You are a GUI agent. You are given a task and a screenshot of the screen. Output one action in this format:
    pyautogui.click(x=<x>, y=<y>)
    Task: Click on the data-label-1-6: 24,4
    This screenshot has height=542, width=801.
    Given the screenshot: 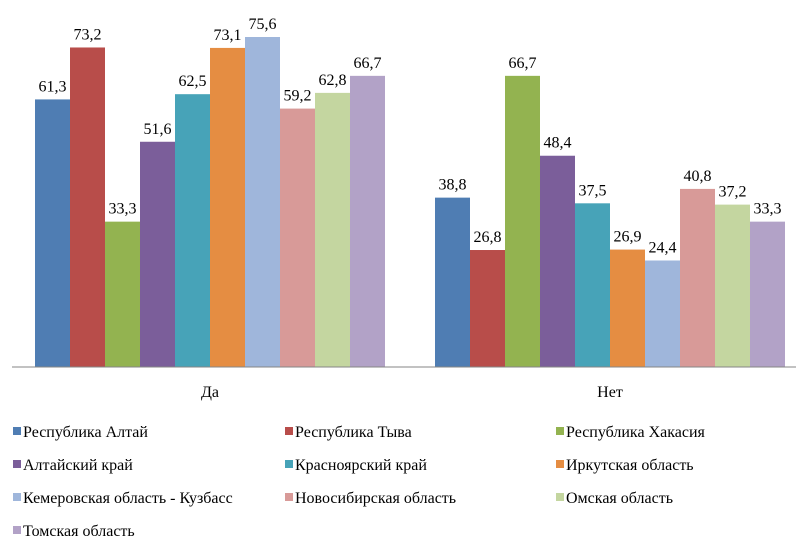 What is the action you would take?
    pyautogui.click(x=663, y=247)
    